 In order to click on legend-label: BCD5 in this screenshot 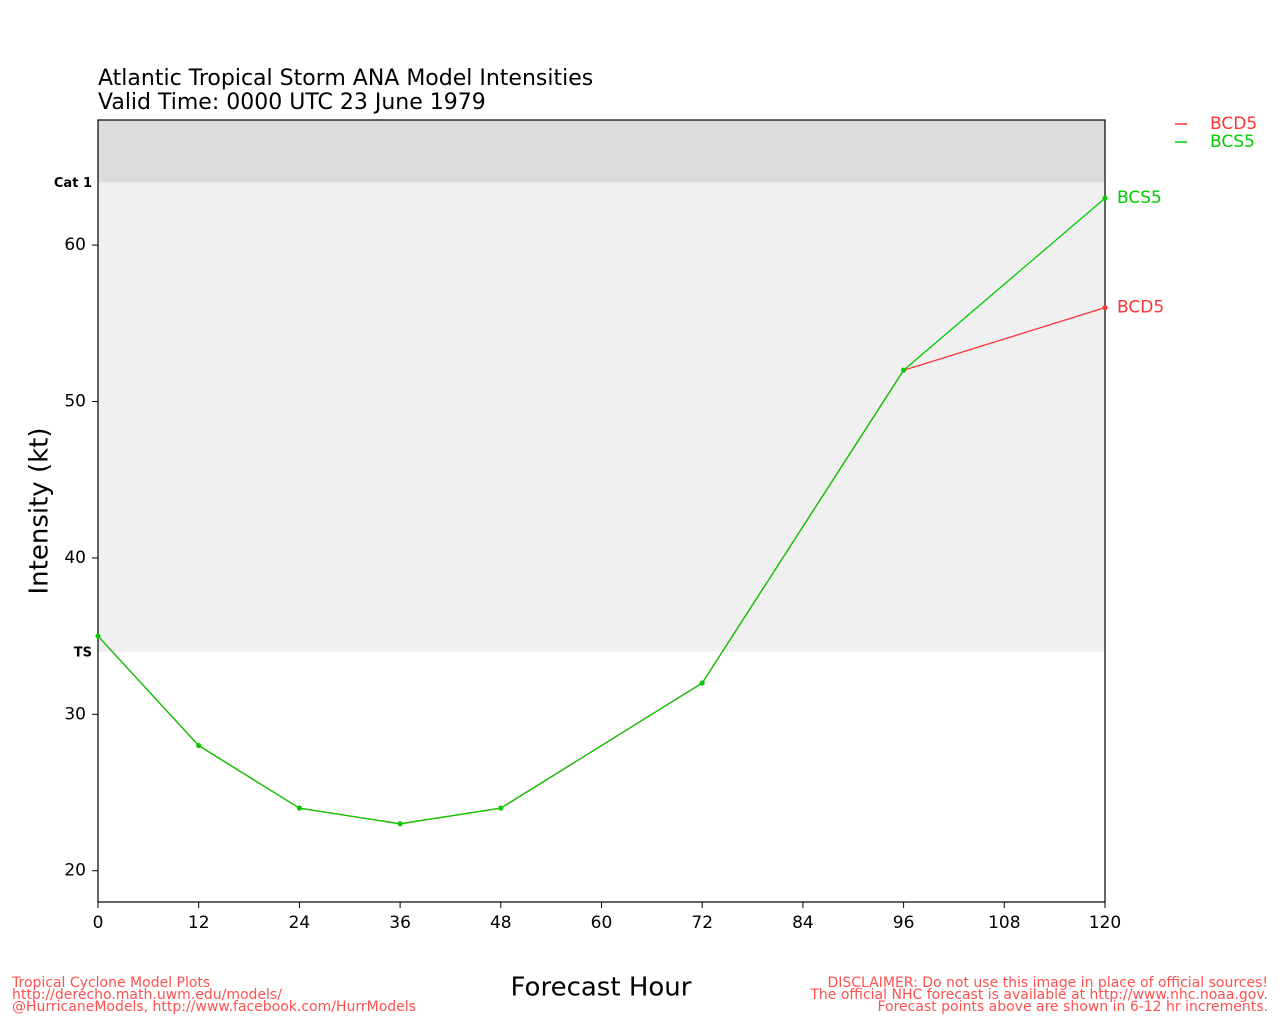, I will do `click(1233, 124)`.